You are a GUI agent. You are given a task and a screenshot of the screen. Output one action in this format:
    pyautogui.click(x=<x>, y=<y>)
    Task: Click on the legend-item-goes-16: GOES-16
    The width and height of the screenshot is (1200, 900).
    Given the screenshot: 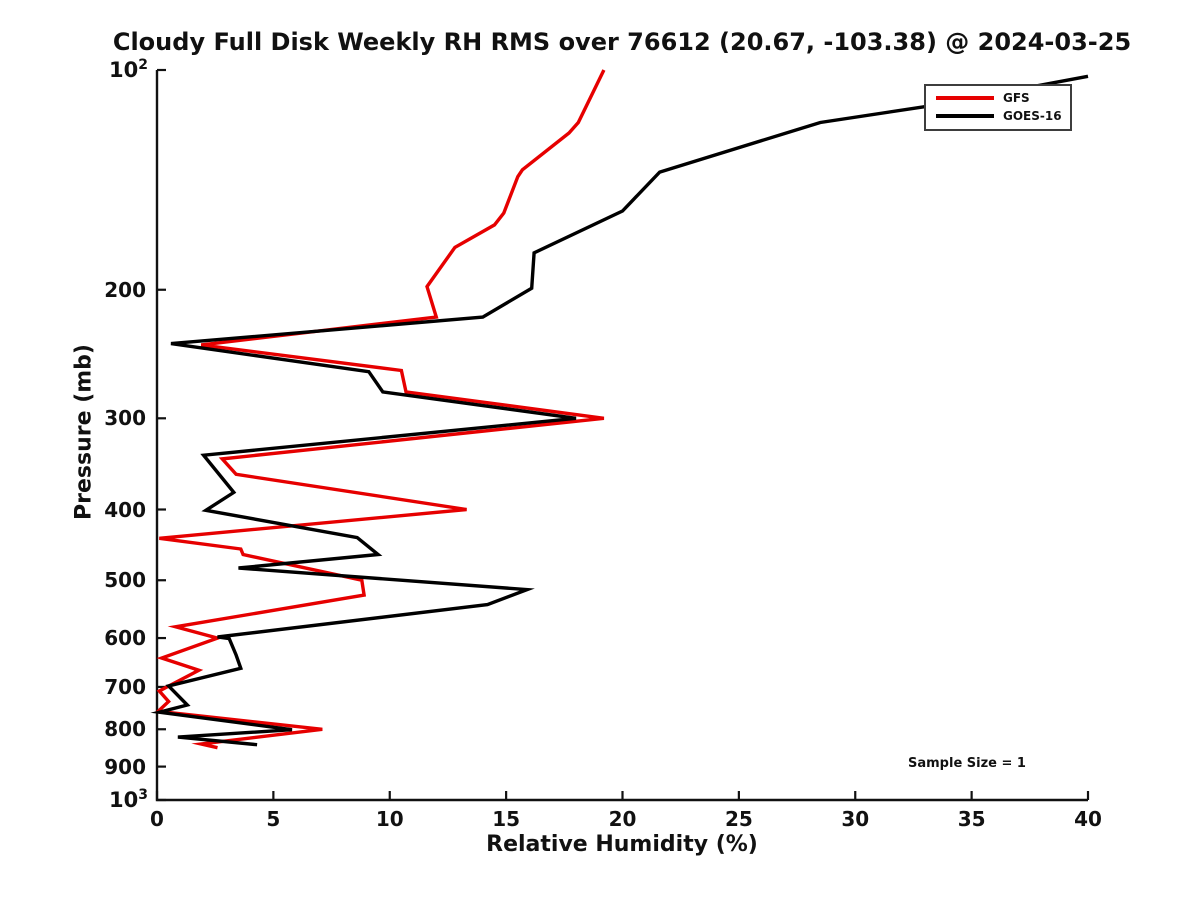 What is the action you would take?
    pyautogui.click(x=999, y=116)
    